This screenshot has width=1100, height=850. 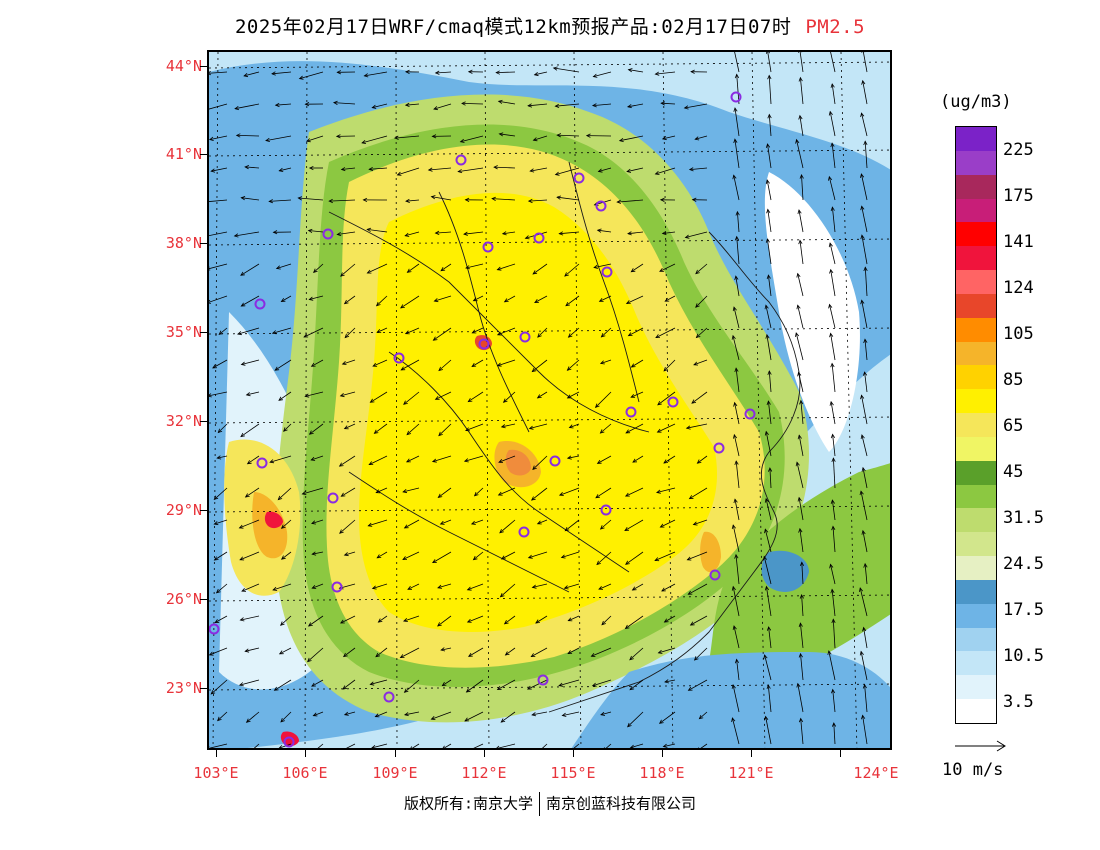 I want to click on city-marker, so click(x=579, y=178).